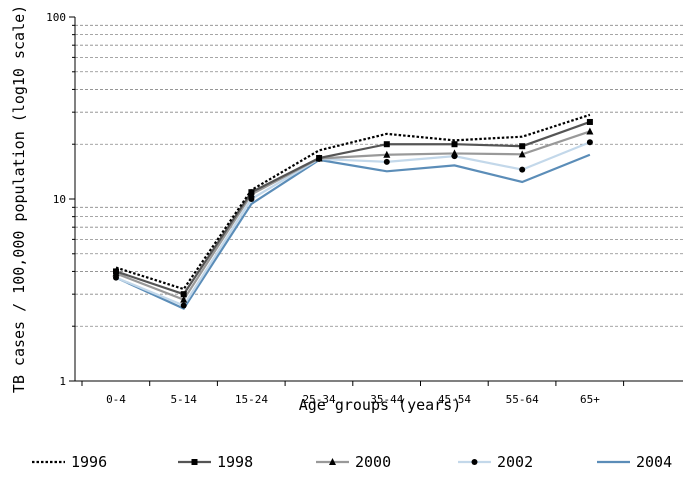 The image size is (683, 498). I want to click on x-tick-label: 0-4, so click(116, 399).